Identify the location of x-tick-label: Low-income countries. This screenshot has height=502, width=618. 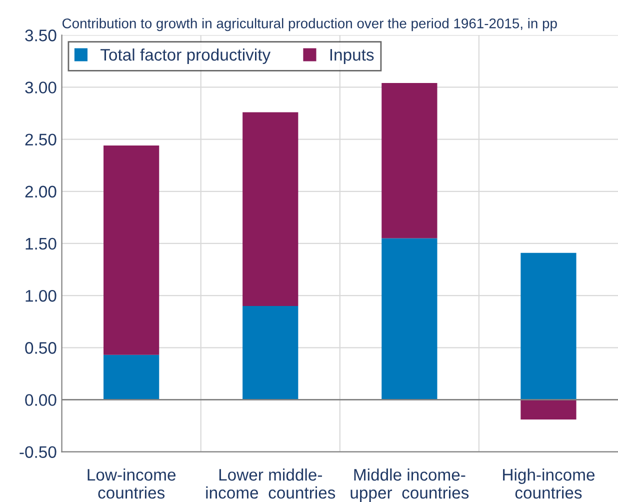
(132, 483).